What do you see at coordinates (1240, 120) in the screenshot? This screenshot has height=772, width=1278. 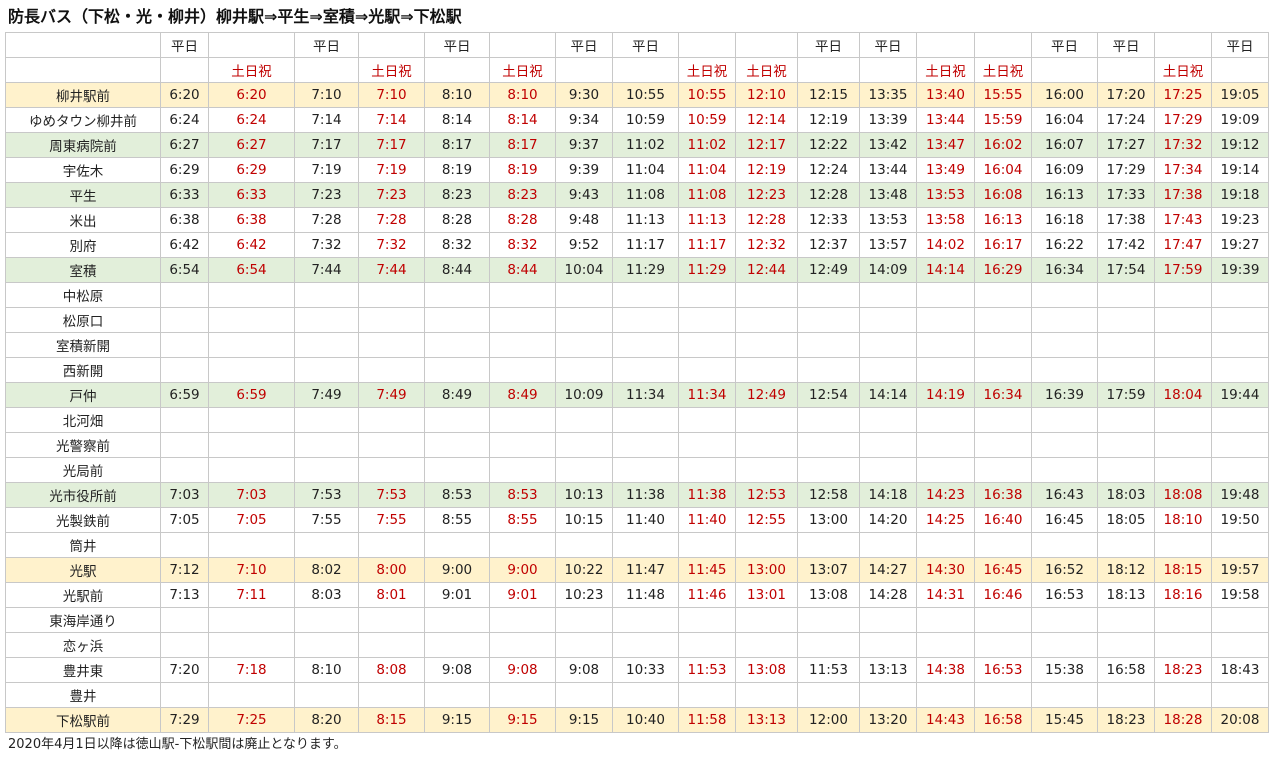 I see `departure-time-cell: 19:09` at bounding box center [1240, 120].